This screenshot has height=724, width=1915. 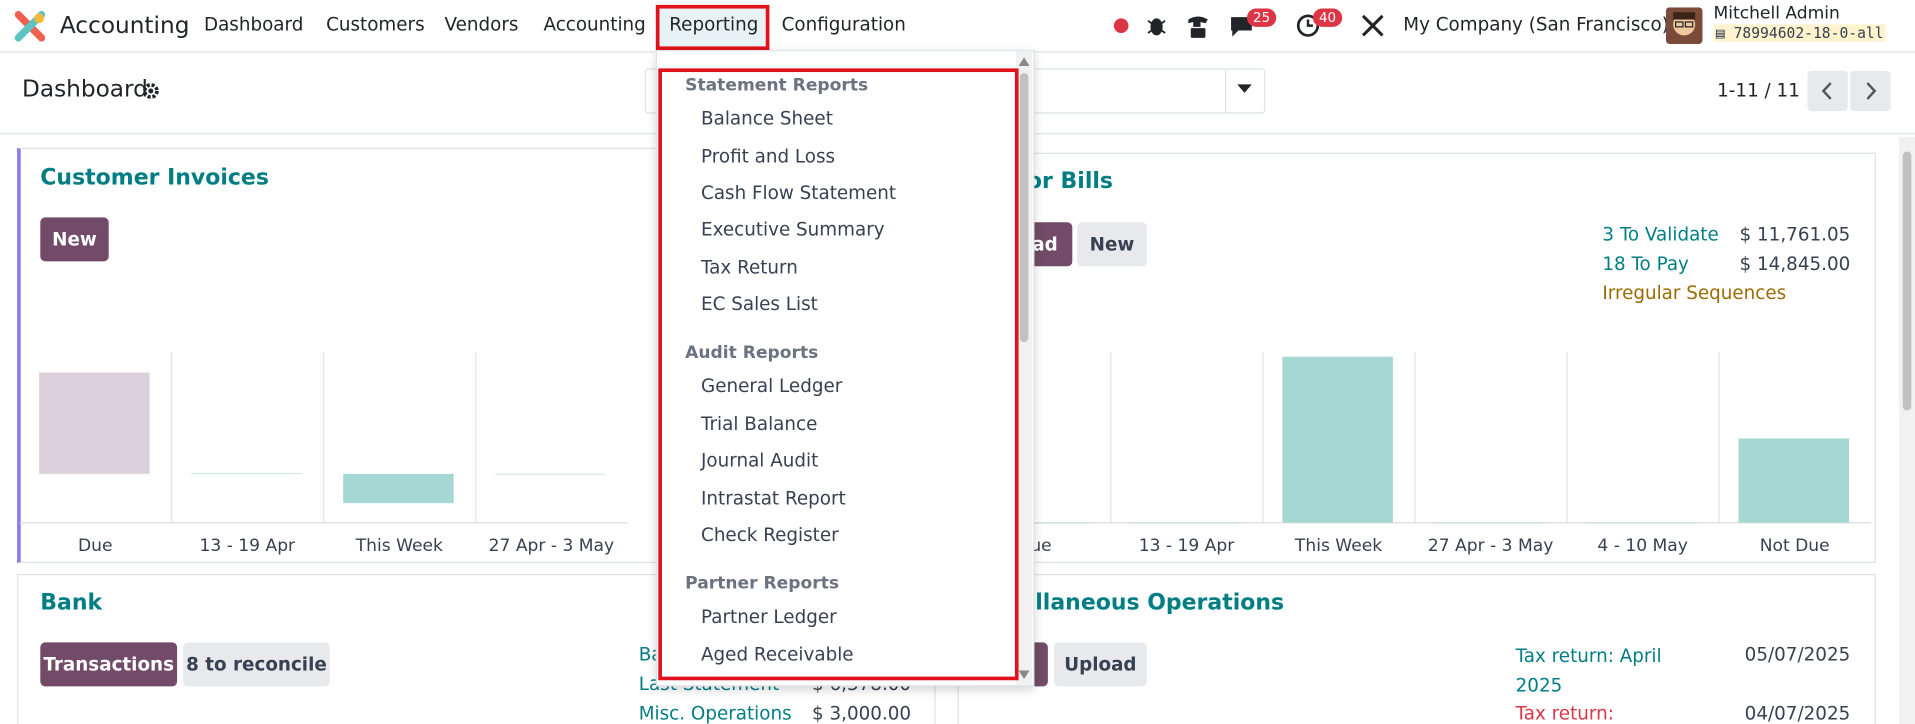 I want to click on graph-label: Due, so click(x=95, y=546).